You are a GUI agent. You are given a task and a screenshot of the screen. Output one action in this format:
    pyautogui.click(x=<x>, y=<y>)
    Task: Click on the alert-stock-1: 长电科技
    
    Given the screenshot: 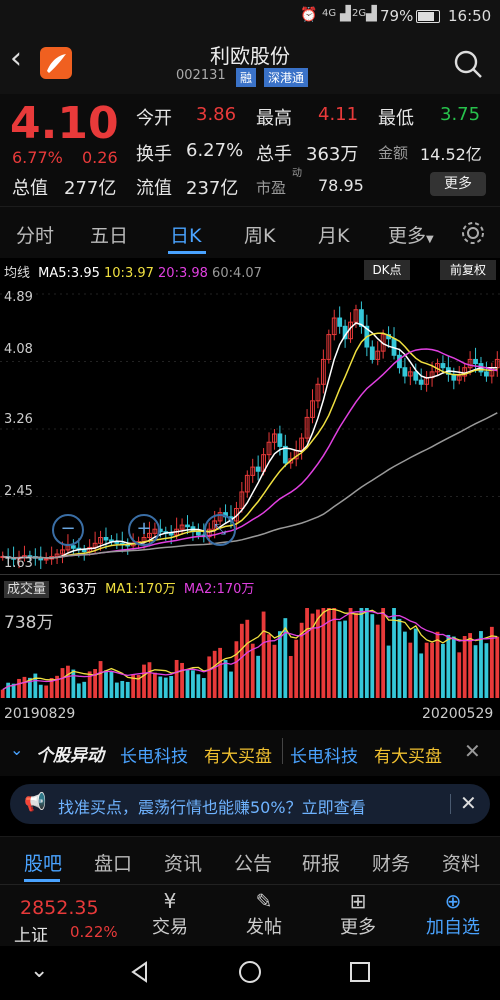 What is the action you would take?
    pyautogui.click(x=154, y=757)
    